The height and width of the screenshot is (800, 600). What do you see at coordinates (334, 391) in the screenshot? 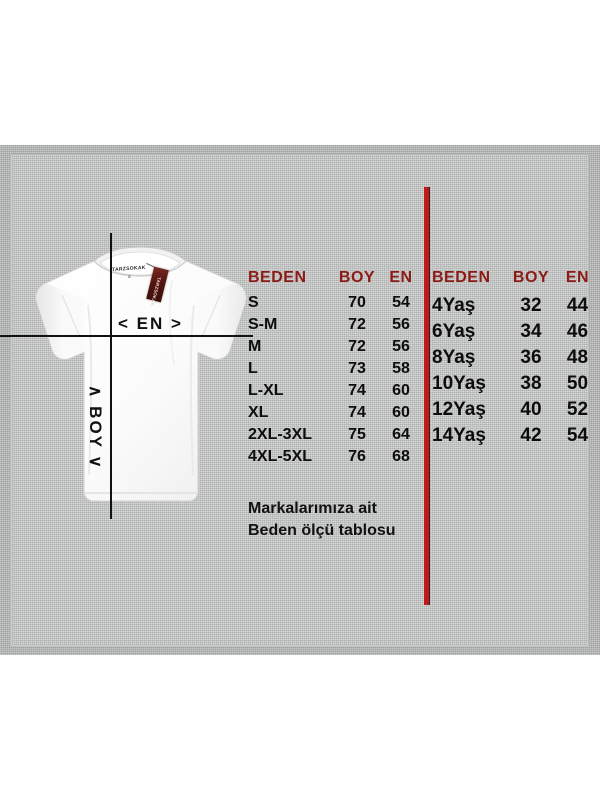
I see `table-row: L-XL 74 60` at bounding box center [334, 391].